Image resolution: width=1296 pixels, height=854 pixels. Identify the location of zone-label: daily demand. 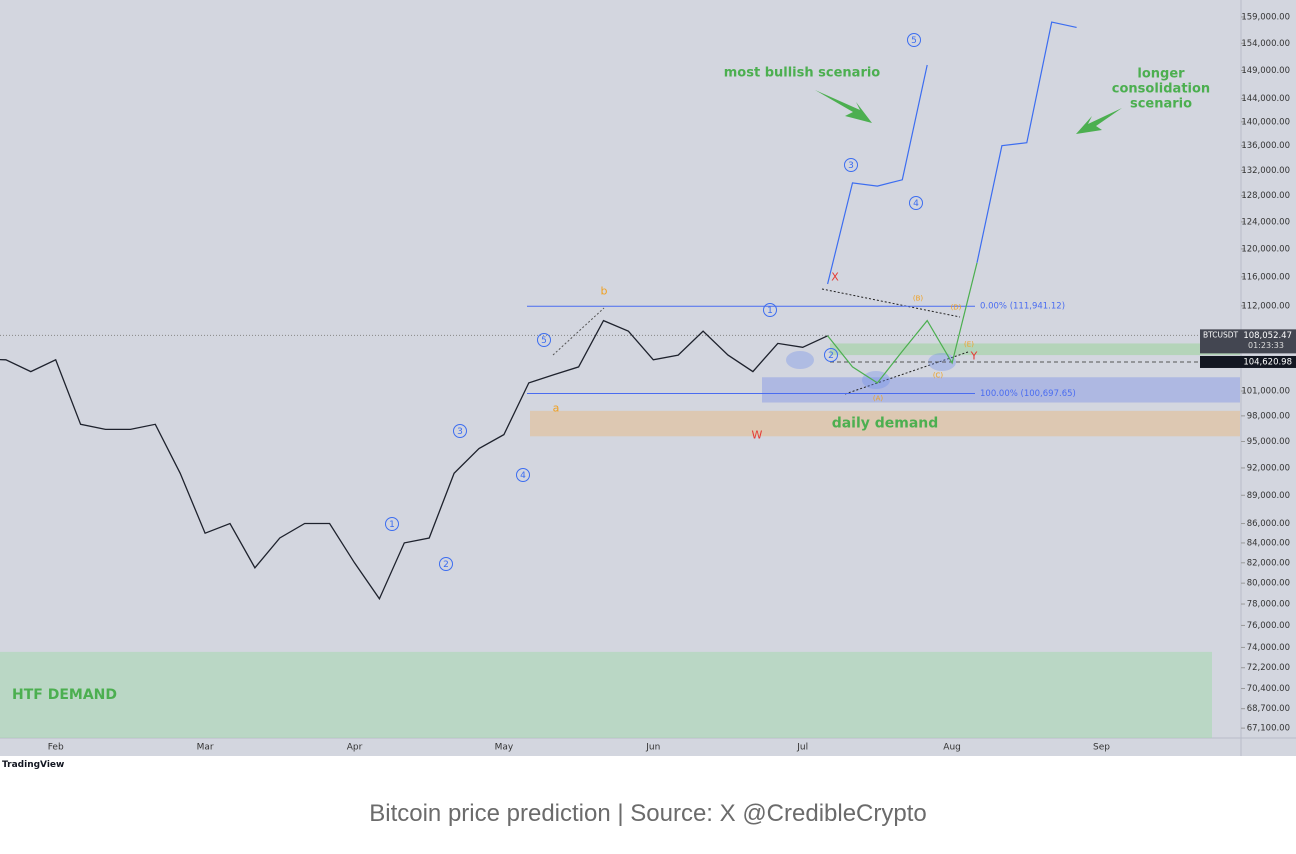
(885, 424).